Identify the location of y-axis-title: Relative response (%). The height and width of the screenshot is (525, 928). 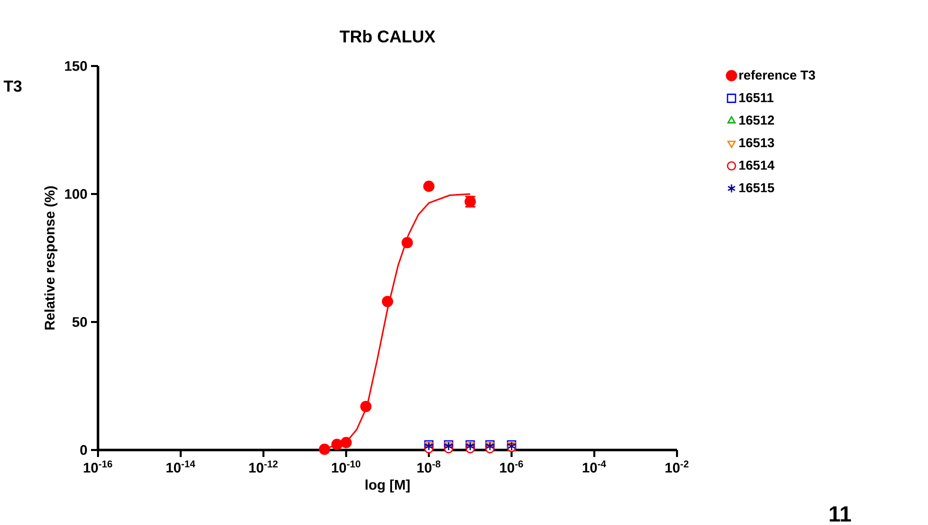
(51, 258).